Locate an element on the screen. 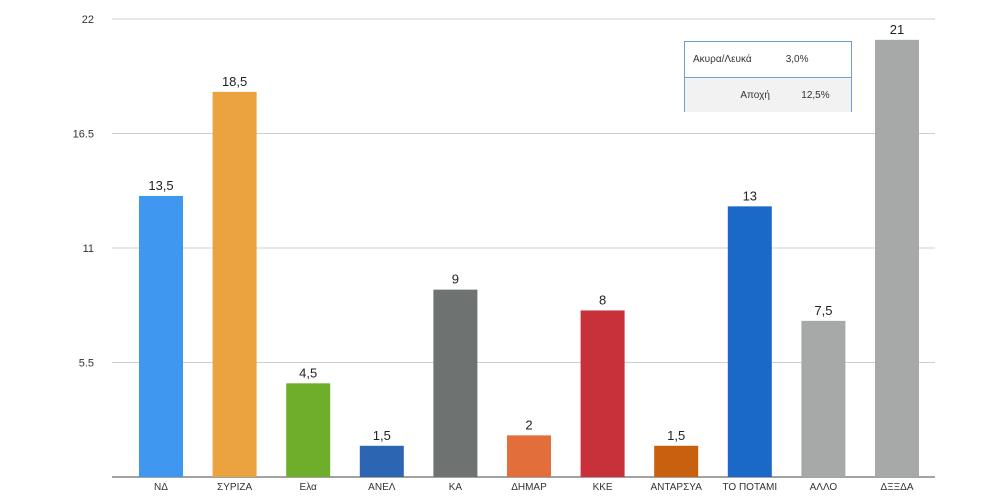  x-tick-label: Ελα is located at coordinates (309, 487).